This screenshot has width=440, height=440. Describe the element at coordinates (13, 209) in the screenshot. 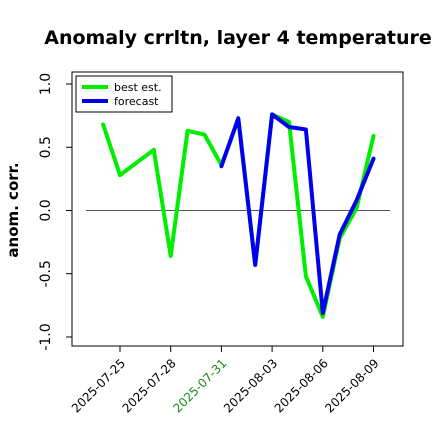

I see `y-axis-label: anom. corr.` at that location.